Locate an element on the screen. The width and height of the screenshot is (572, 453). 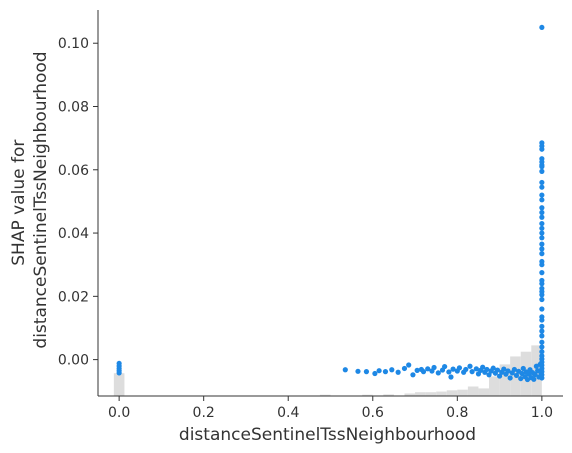
x-tick-label: 0.2 is located at coordinates (204, 413).